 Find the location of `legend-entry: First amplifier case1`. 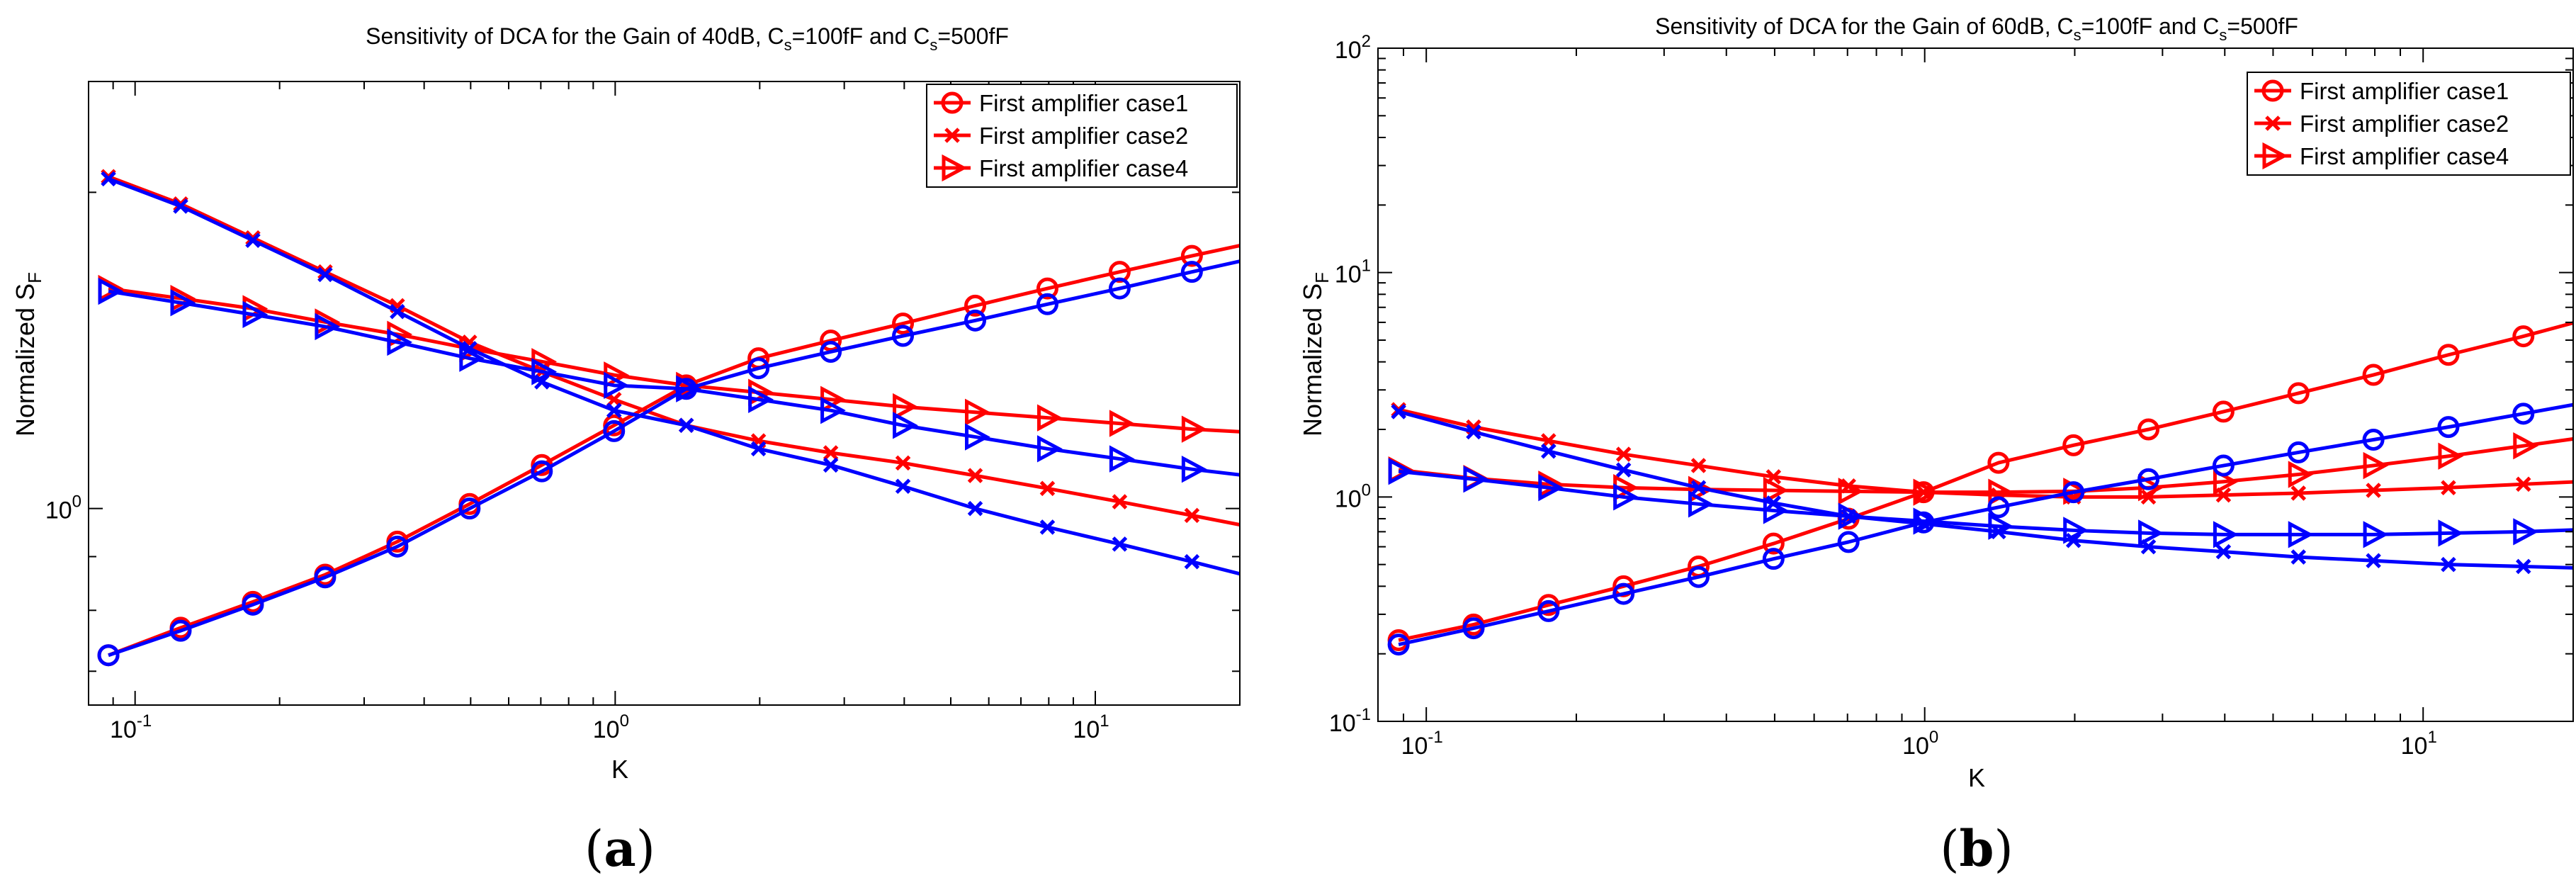

legend-entry: First amplifier case1 is located at coordinates (1061, 103).